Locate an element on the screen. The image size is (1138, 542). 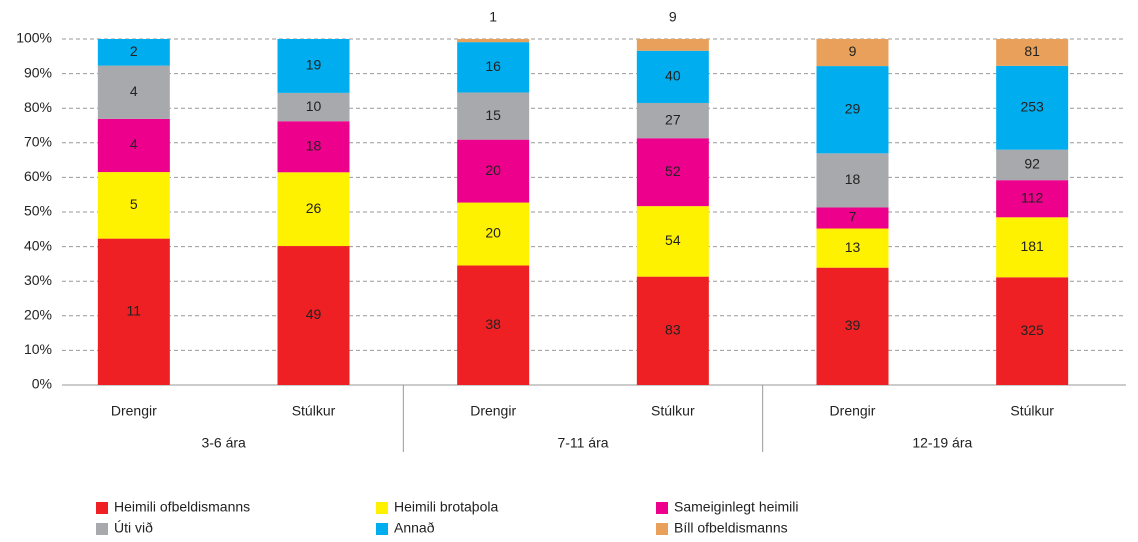
data-label: 253 is located at coordinates (1032, 106).